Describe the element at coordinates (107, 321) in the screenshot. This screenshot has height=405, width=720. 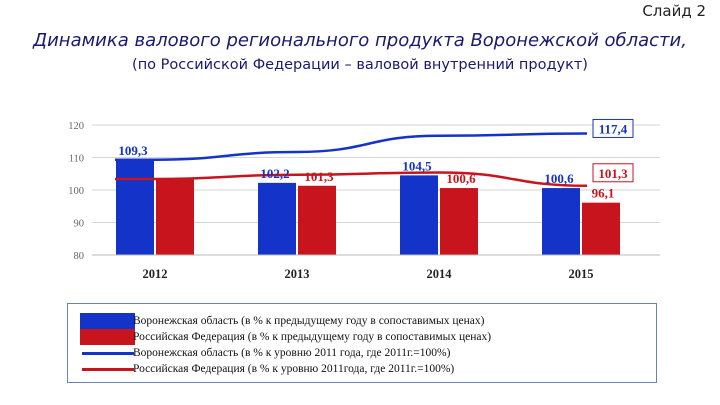
I see `legend-swatch-blue-bar` at that location.